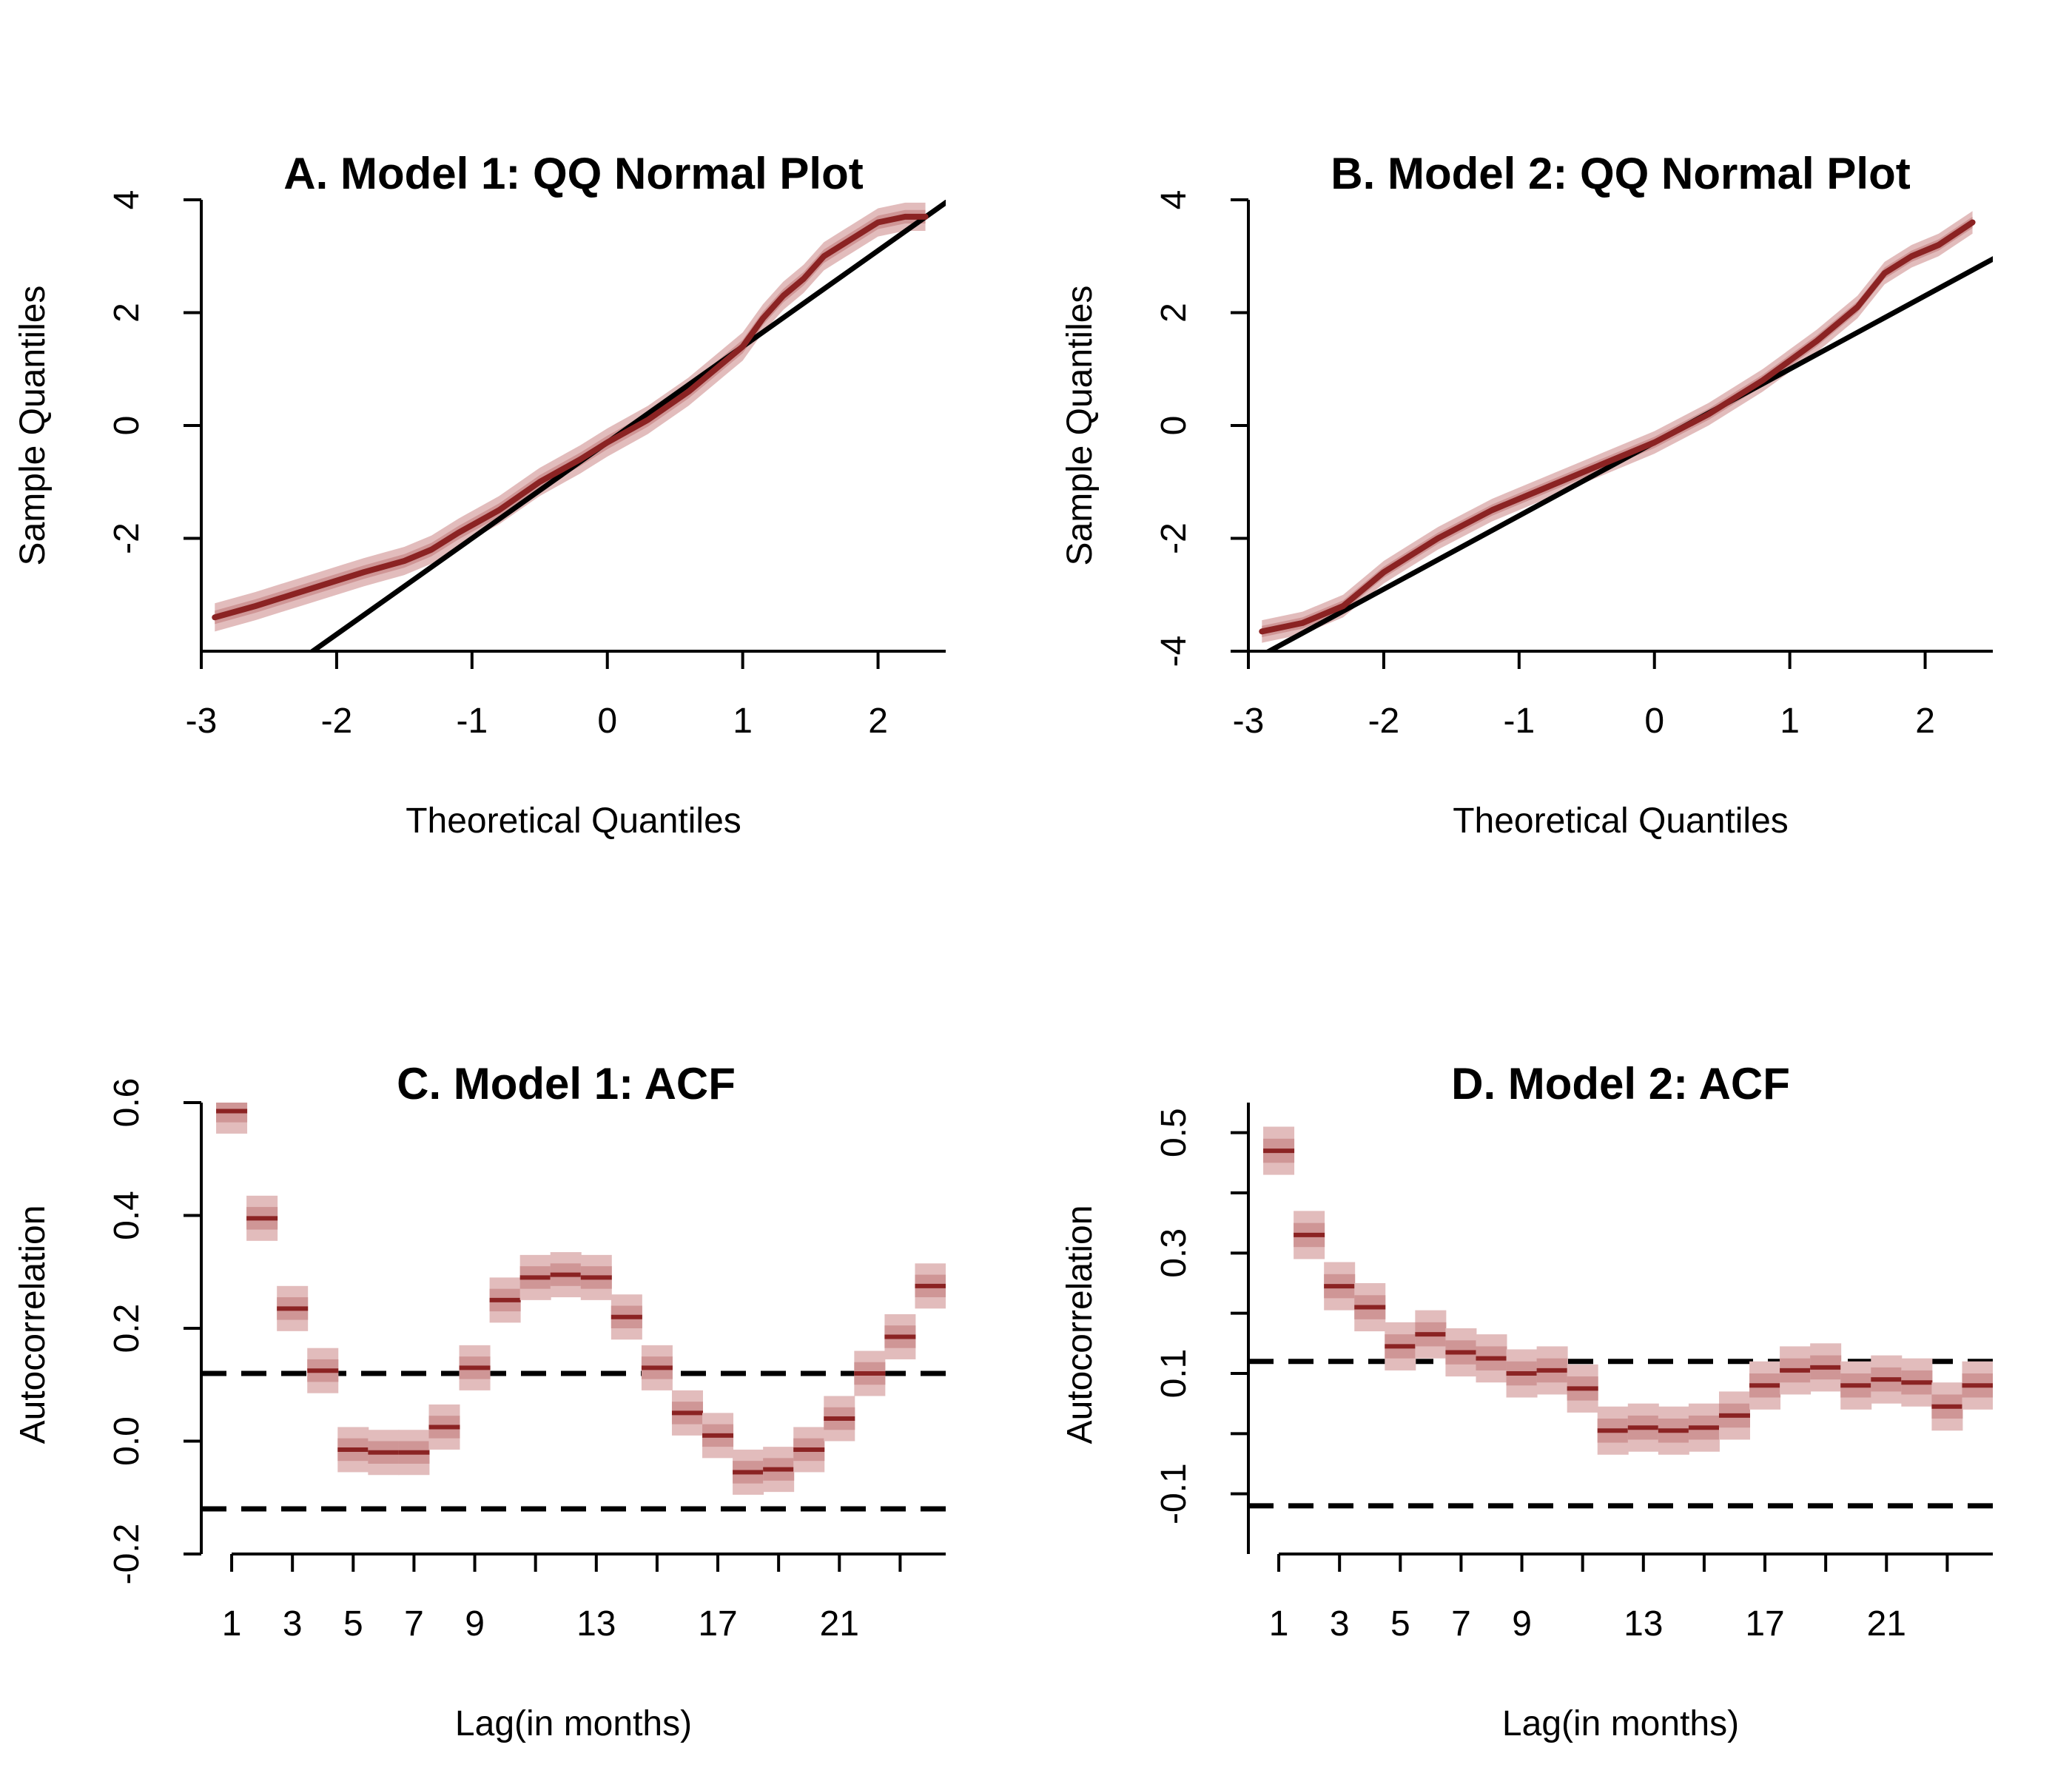 The height and width of the screenshot is (1776, 2072). I want to click on panel-c-title: C. Model 1: ACF, so click(566, 1084).